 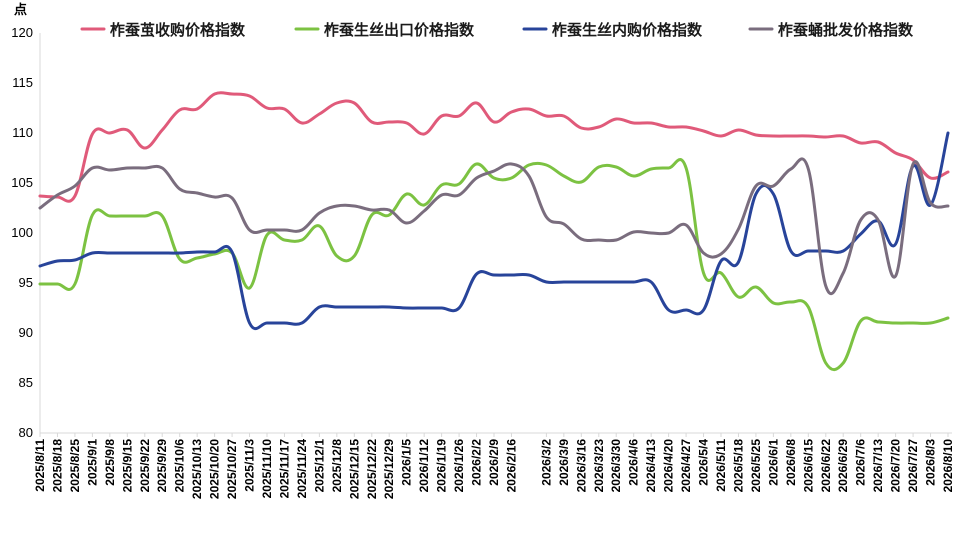 I want to click on y-axis-unit-label: 点, so click(x=20, y=9).